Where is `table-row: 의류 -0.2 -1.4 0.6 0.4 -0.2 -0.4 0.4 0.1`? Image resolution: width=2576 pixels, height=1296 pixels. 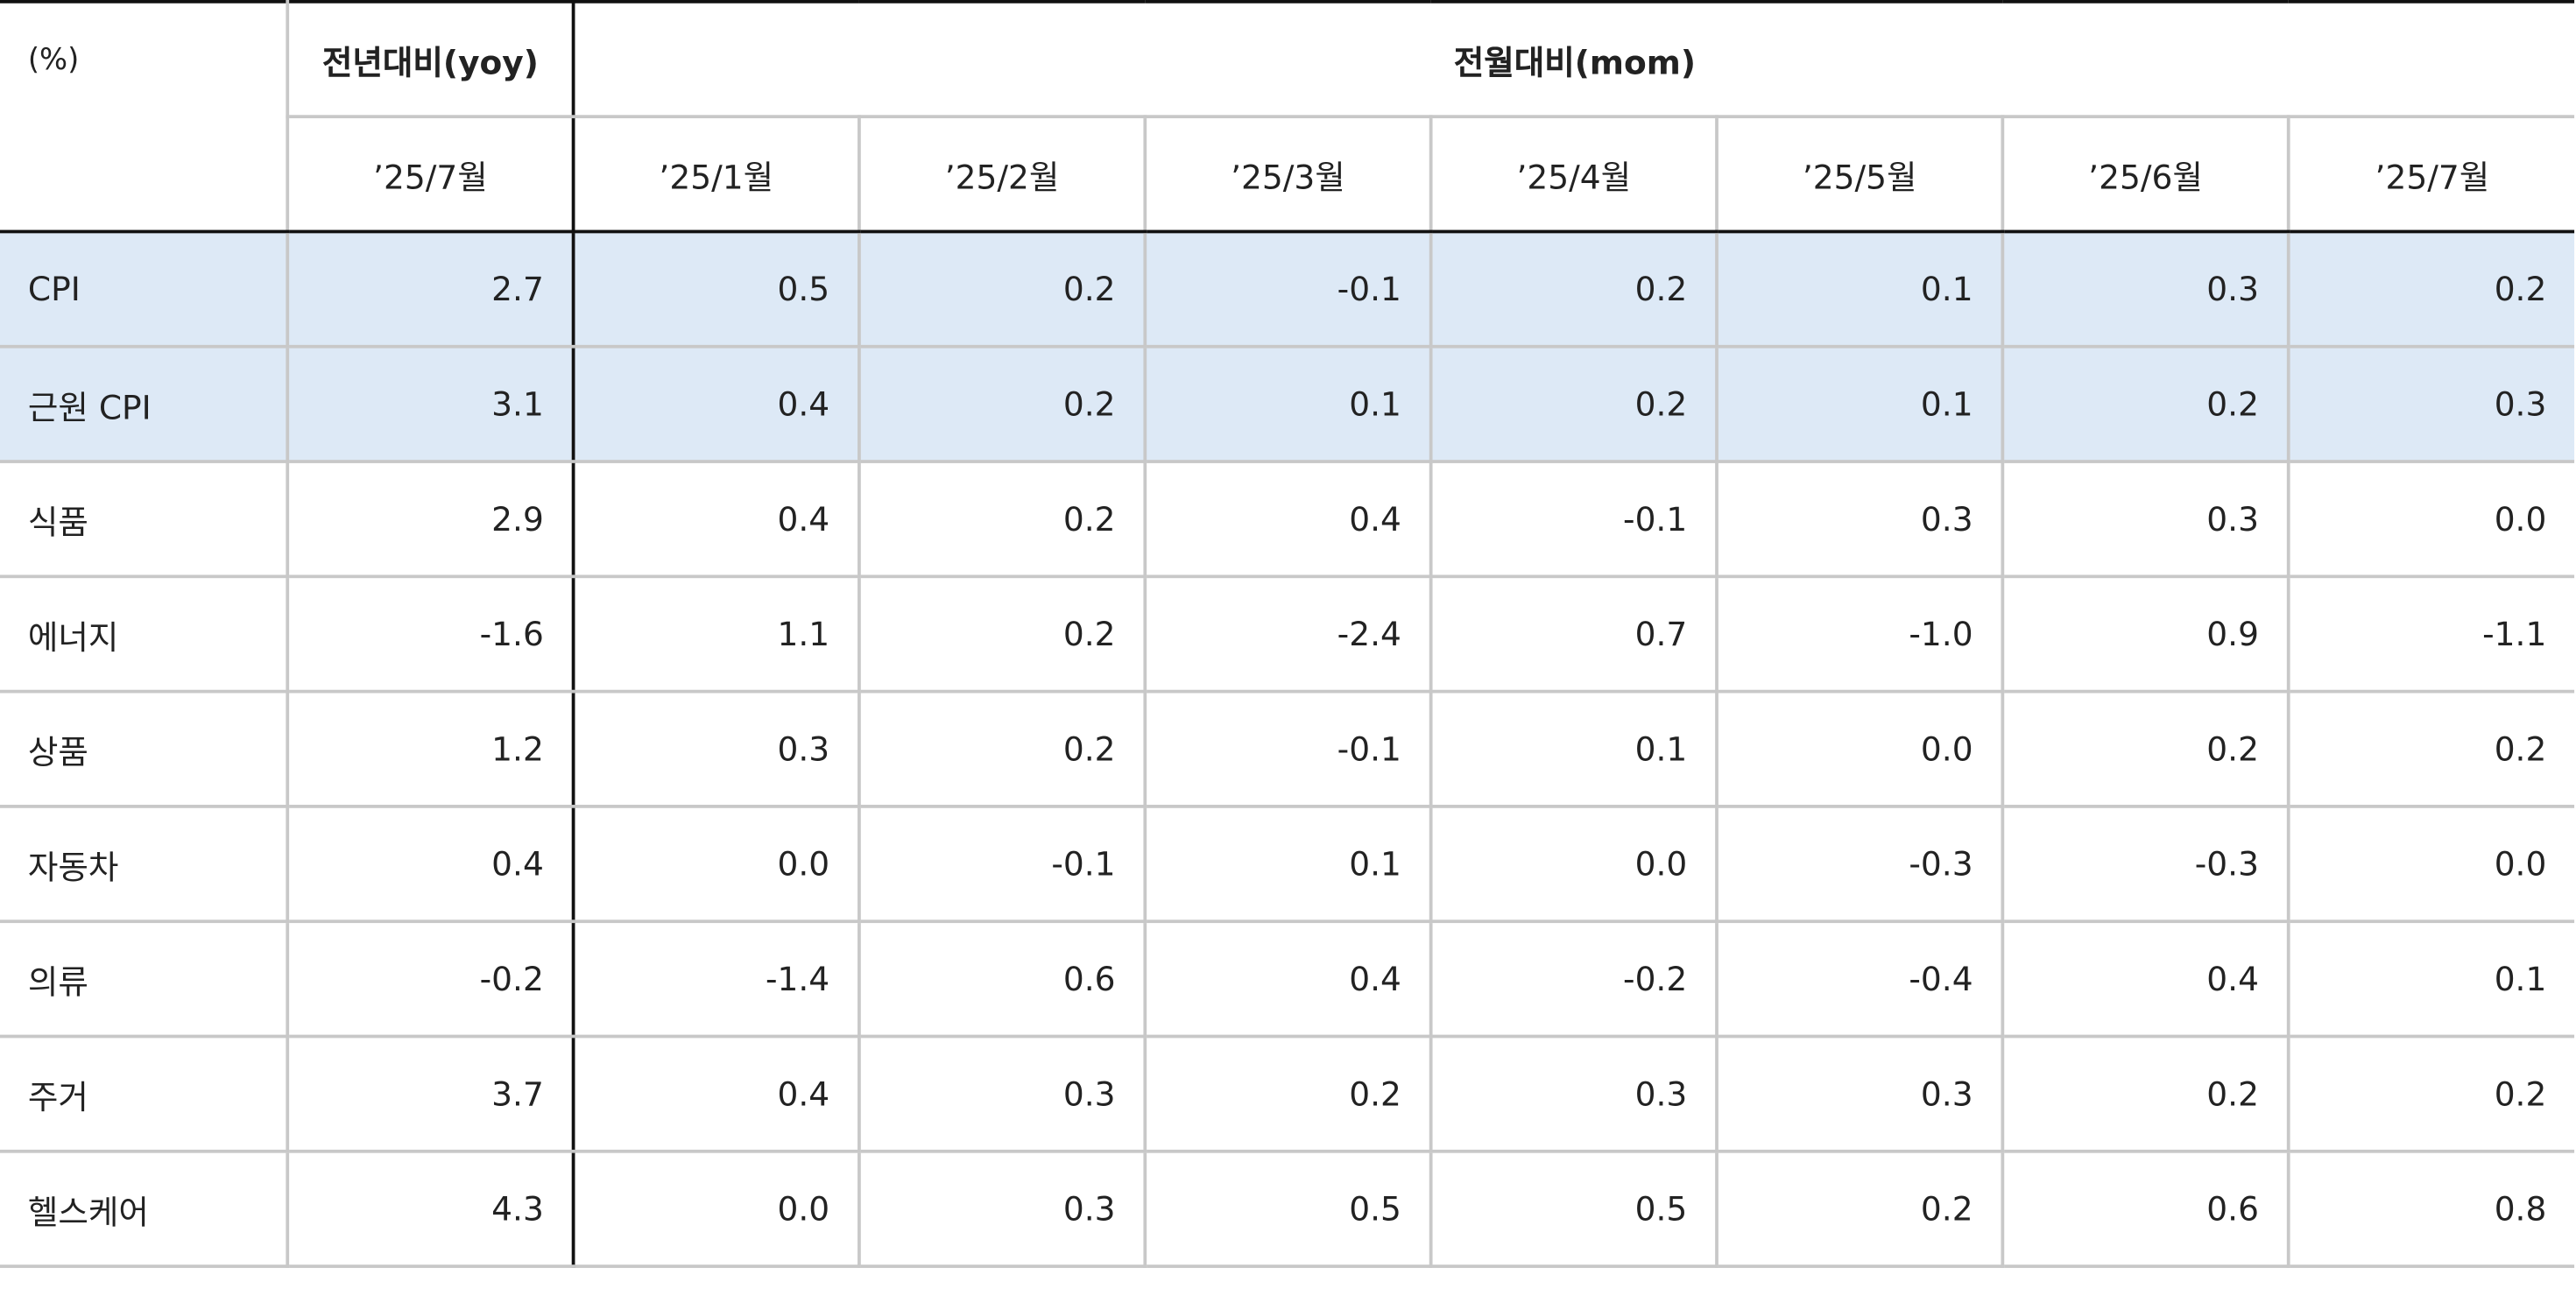
table-row: 의류 -0.2 -1.4 0.6 0.4 -0.2 -0.4 0.4 0.1 is located at coordinates (1287, 980).